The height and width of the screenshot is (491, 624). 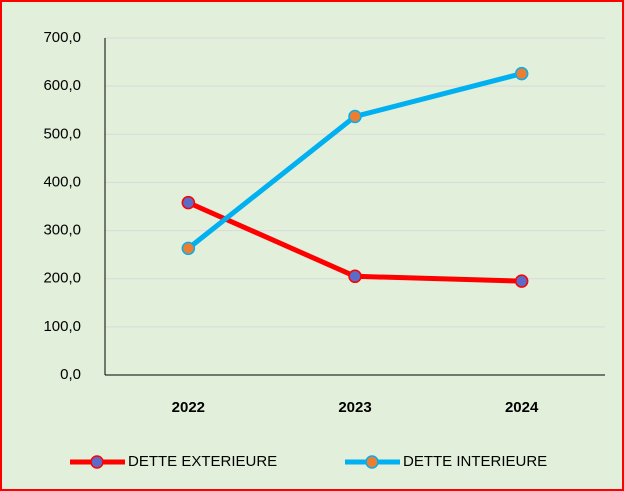 I want to click on x-tick-label: 2022, so click(x=188, y=407).